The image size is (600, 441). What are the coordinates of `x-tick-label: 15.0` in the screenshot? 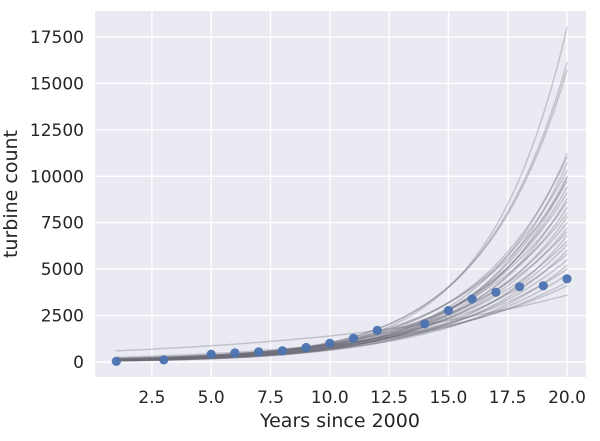 It's located at (448, 398).